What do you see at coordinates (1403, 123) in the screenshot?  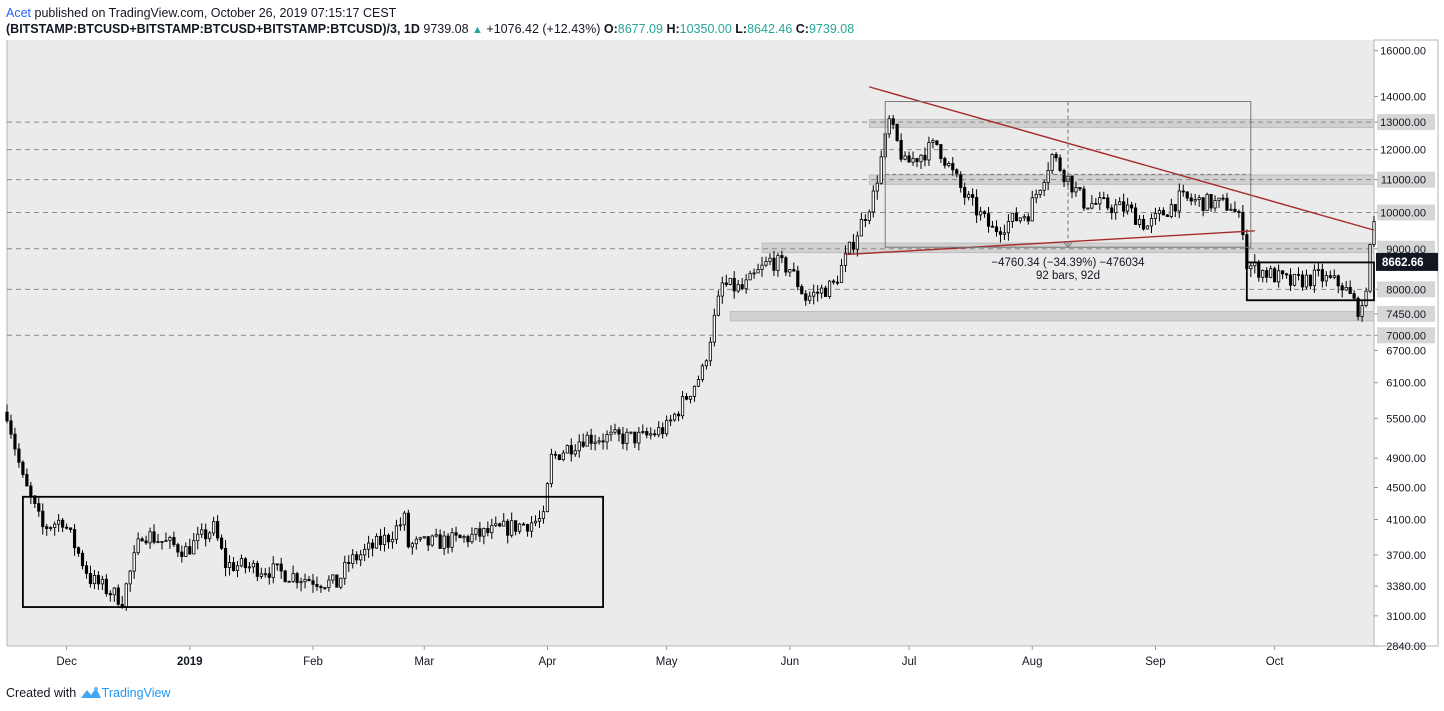 I see `price-tick-label: 13000.00` at bounding box center [1403, 123].